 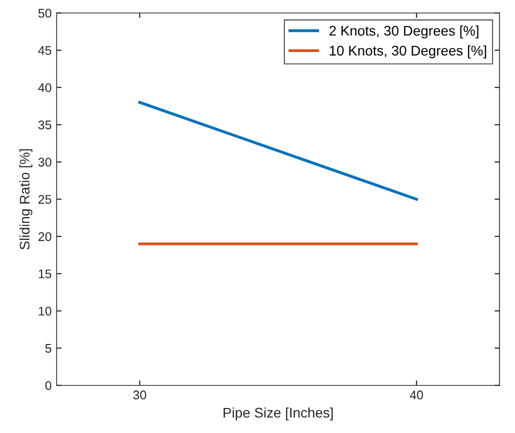 I want to click on y-tick-label: 30, so click(x=45, y=162).